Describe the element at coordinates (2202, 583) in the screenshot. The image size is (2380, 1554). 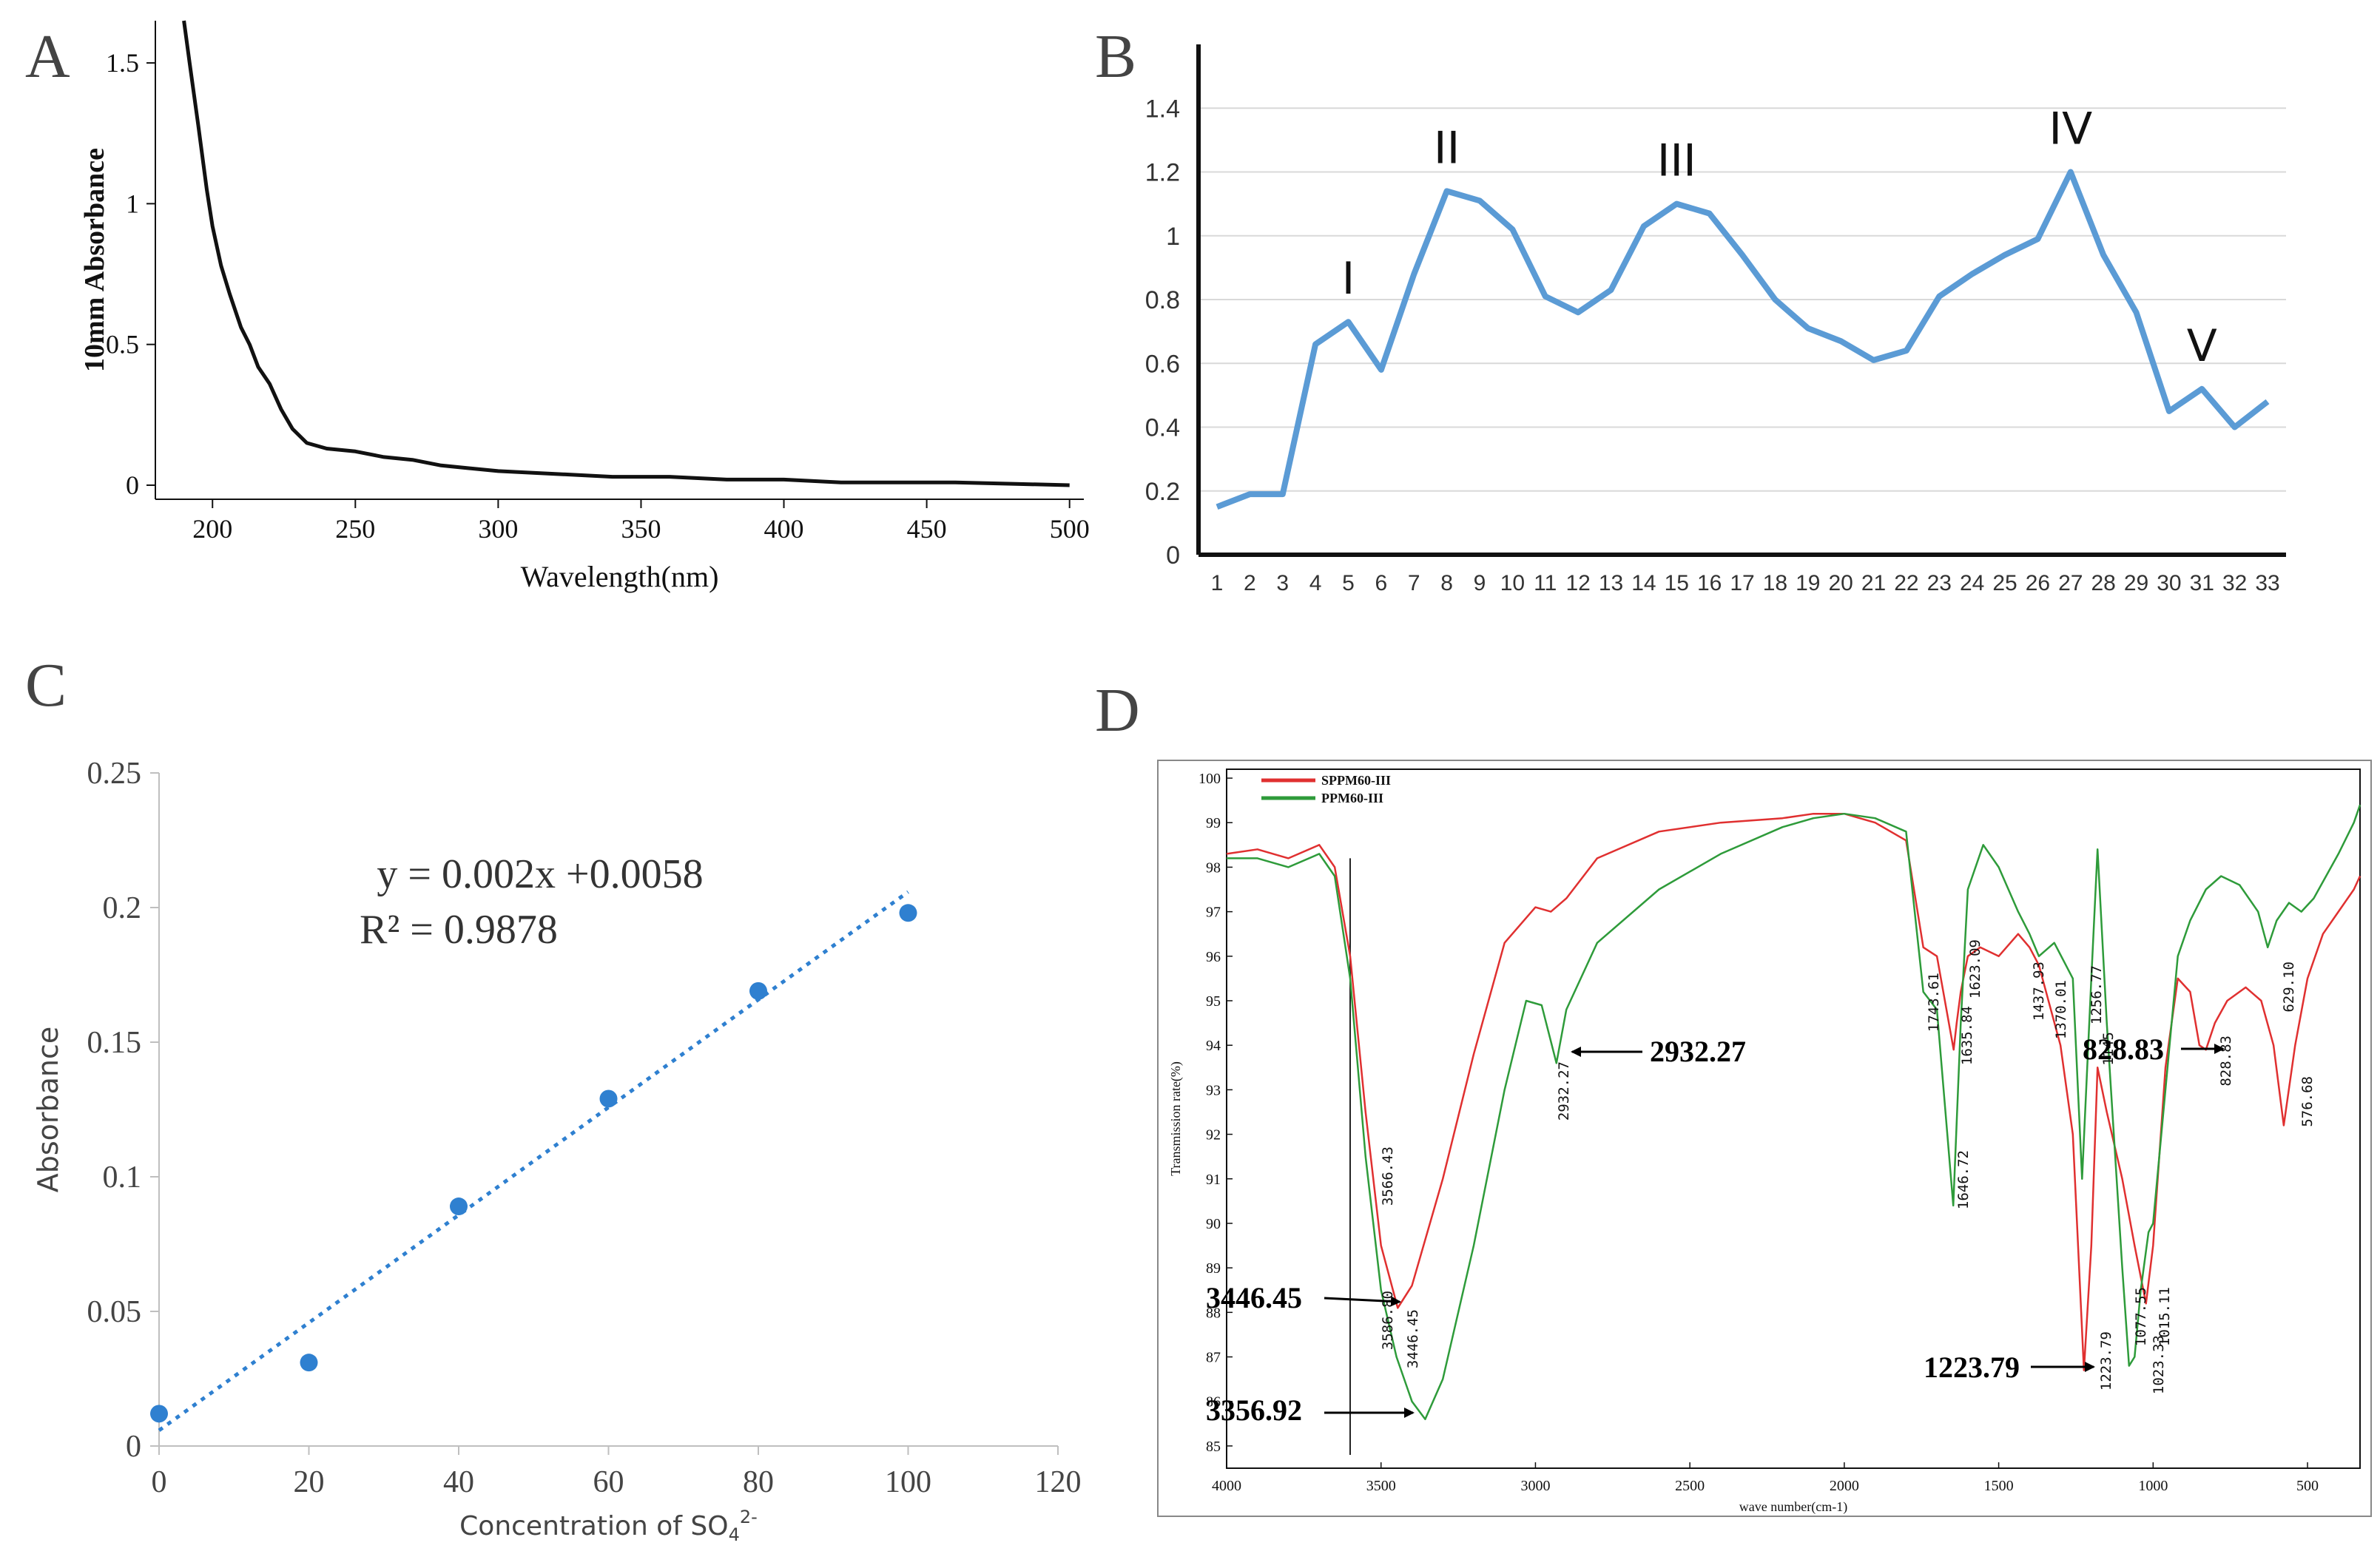
I see `x-tick-label-b: 31` at that location.